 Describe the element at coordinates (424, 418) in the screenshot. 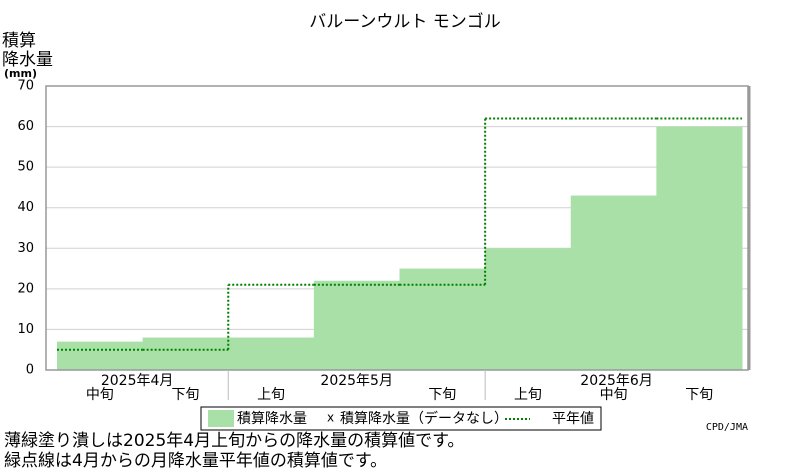

I see `legend-label: 積算降水量（データなし）` at that location.